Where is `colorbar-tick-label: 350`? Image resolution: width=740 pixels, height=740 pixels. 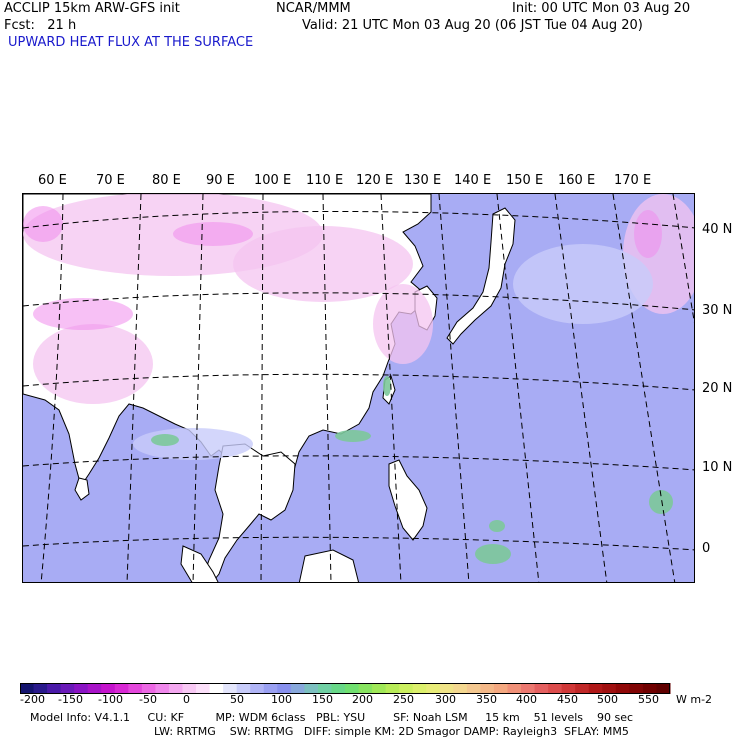 colorbar-tick-label: 350 is located at coordinates (486, 699).